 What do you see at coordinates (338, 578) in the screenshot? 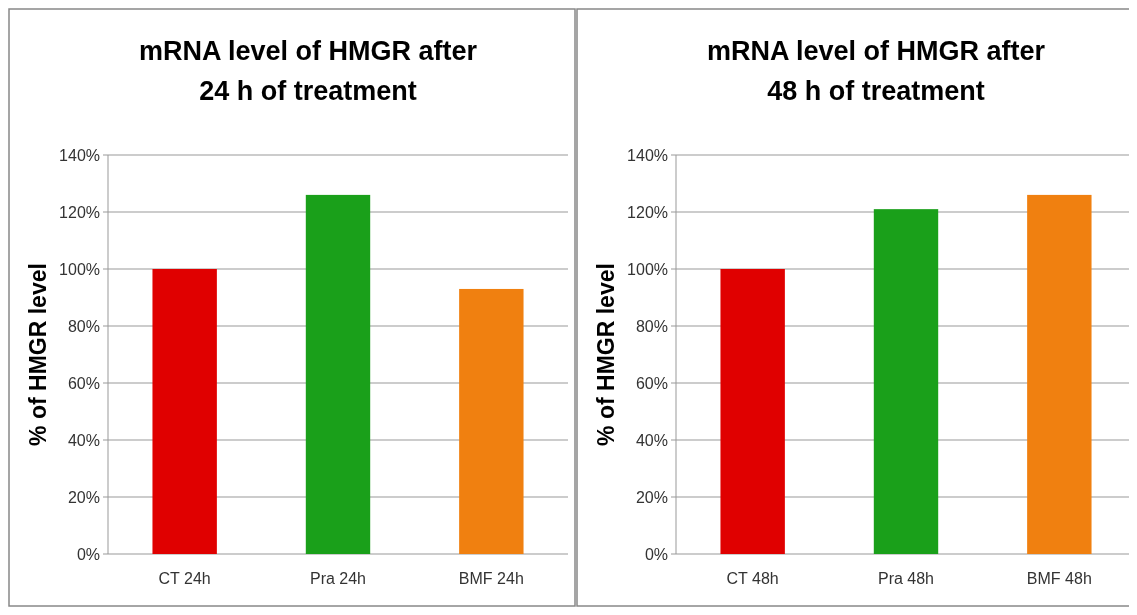
I see `x-tick-label: Pra 24h` at bounding box center [338, 578].